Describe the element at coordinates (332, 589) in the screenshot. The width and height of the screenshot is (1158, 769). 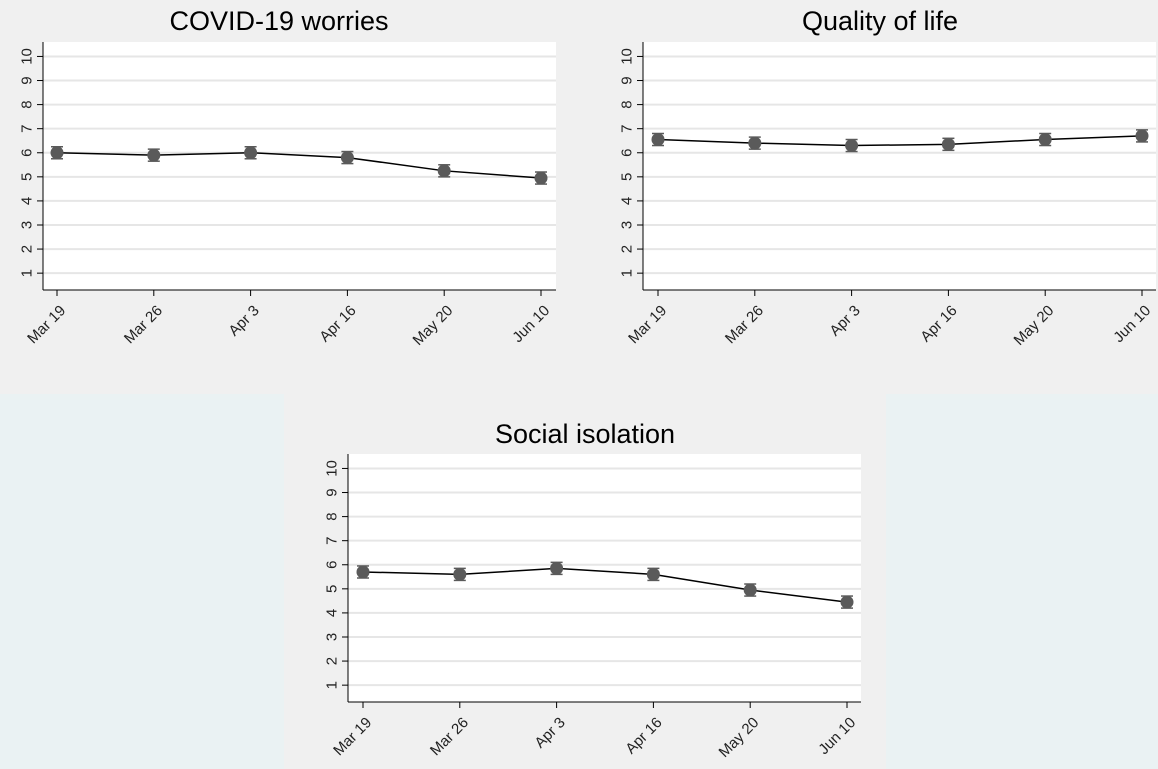
I see `chart-3-ytick-label-5: 5` at that location.